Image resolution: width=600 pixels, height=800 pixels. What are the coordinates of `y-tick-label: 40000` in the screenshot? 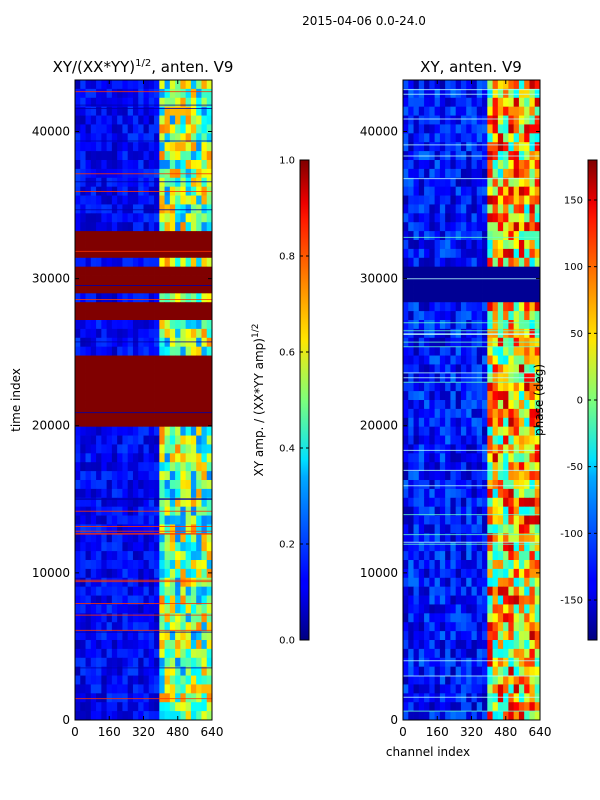 It's located at (51, 131).